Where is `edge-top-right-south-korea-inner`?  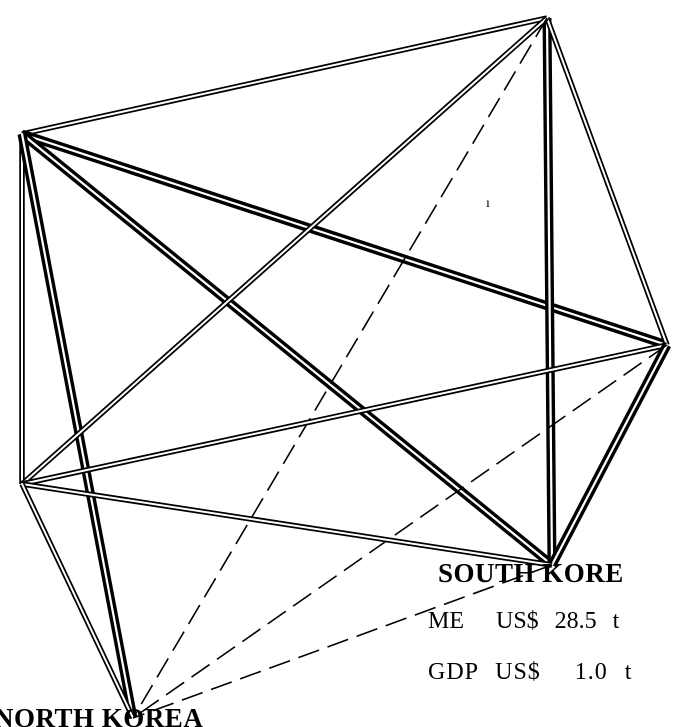 edge-top-right-south-korea-inner is located at coordinates (549, 291).